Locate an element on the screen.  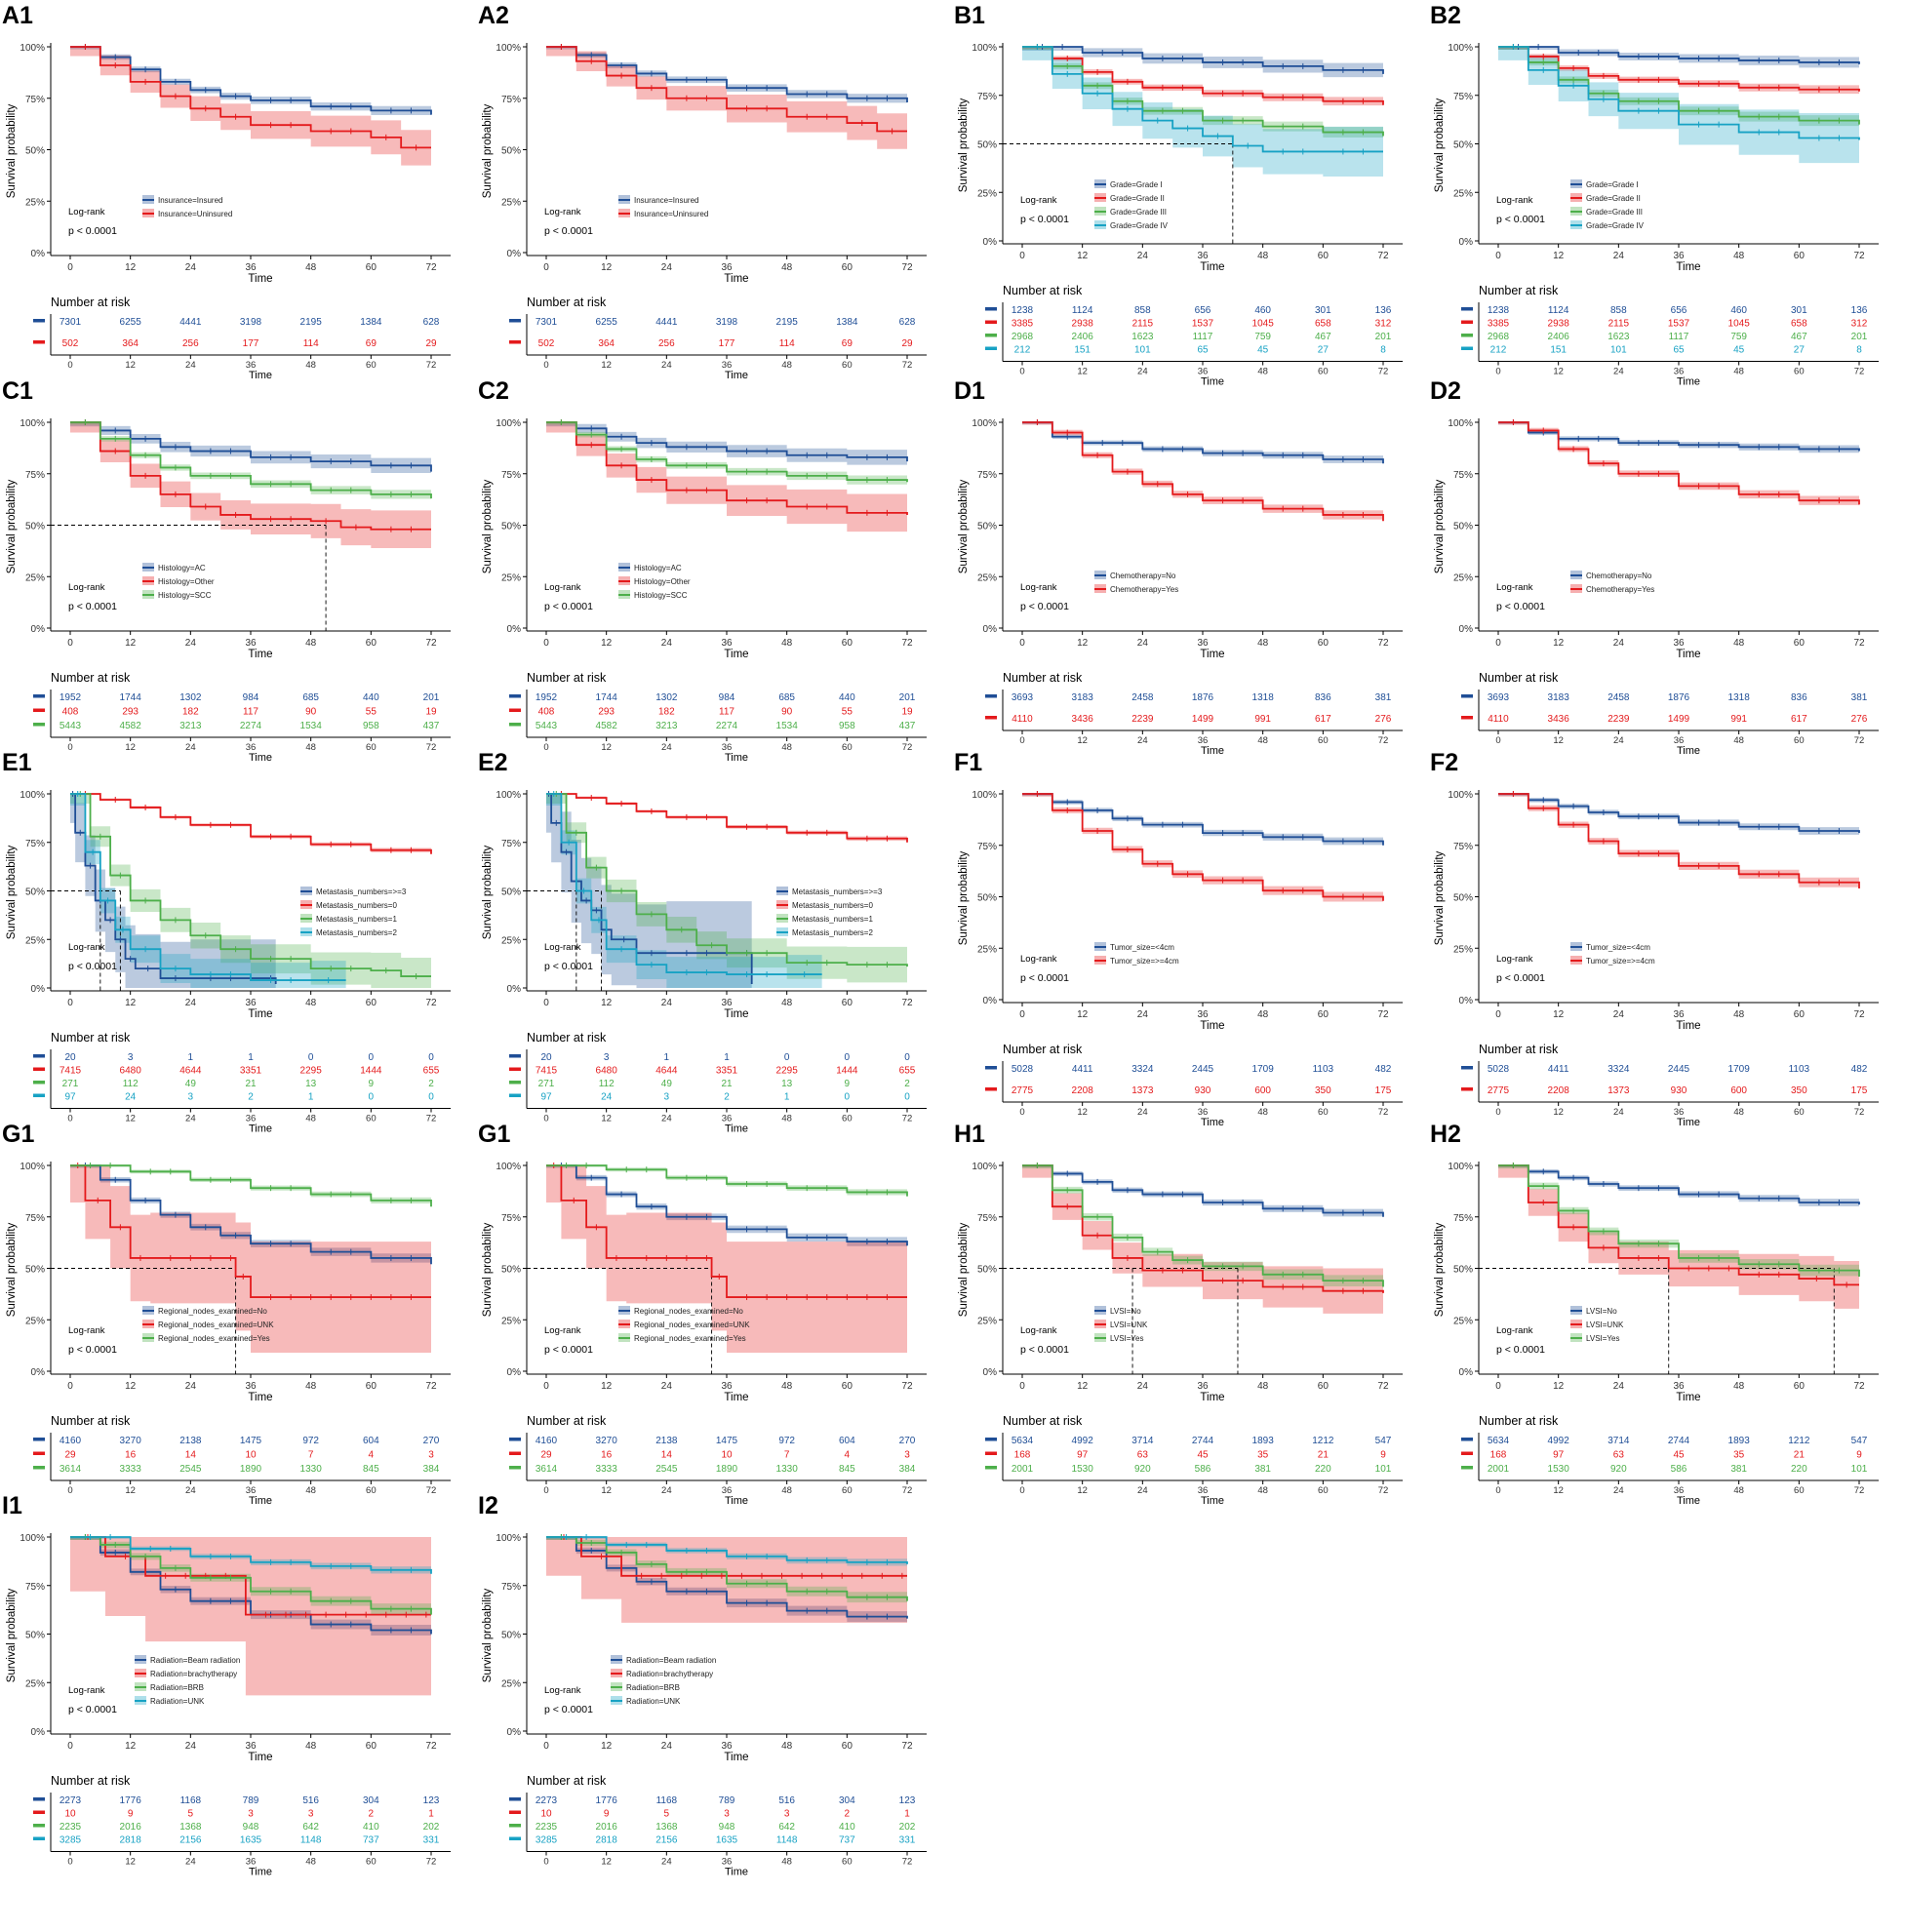
risk-count: 604 is located at coordinates (847, 1441).